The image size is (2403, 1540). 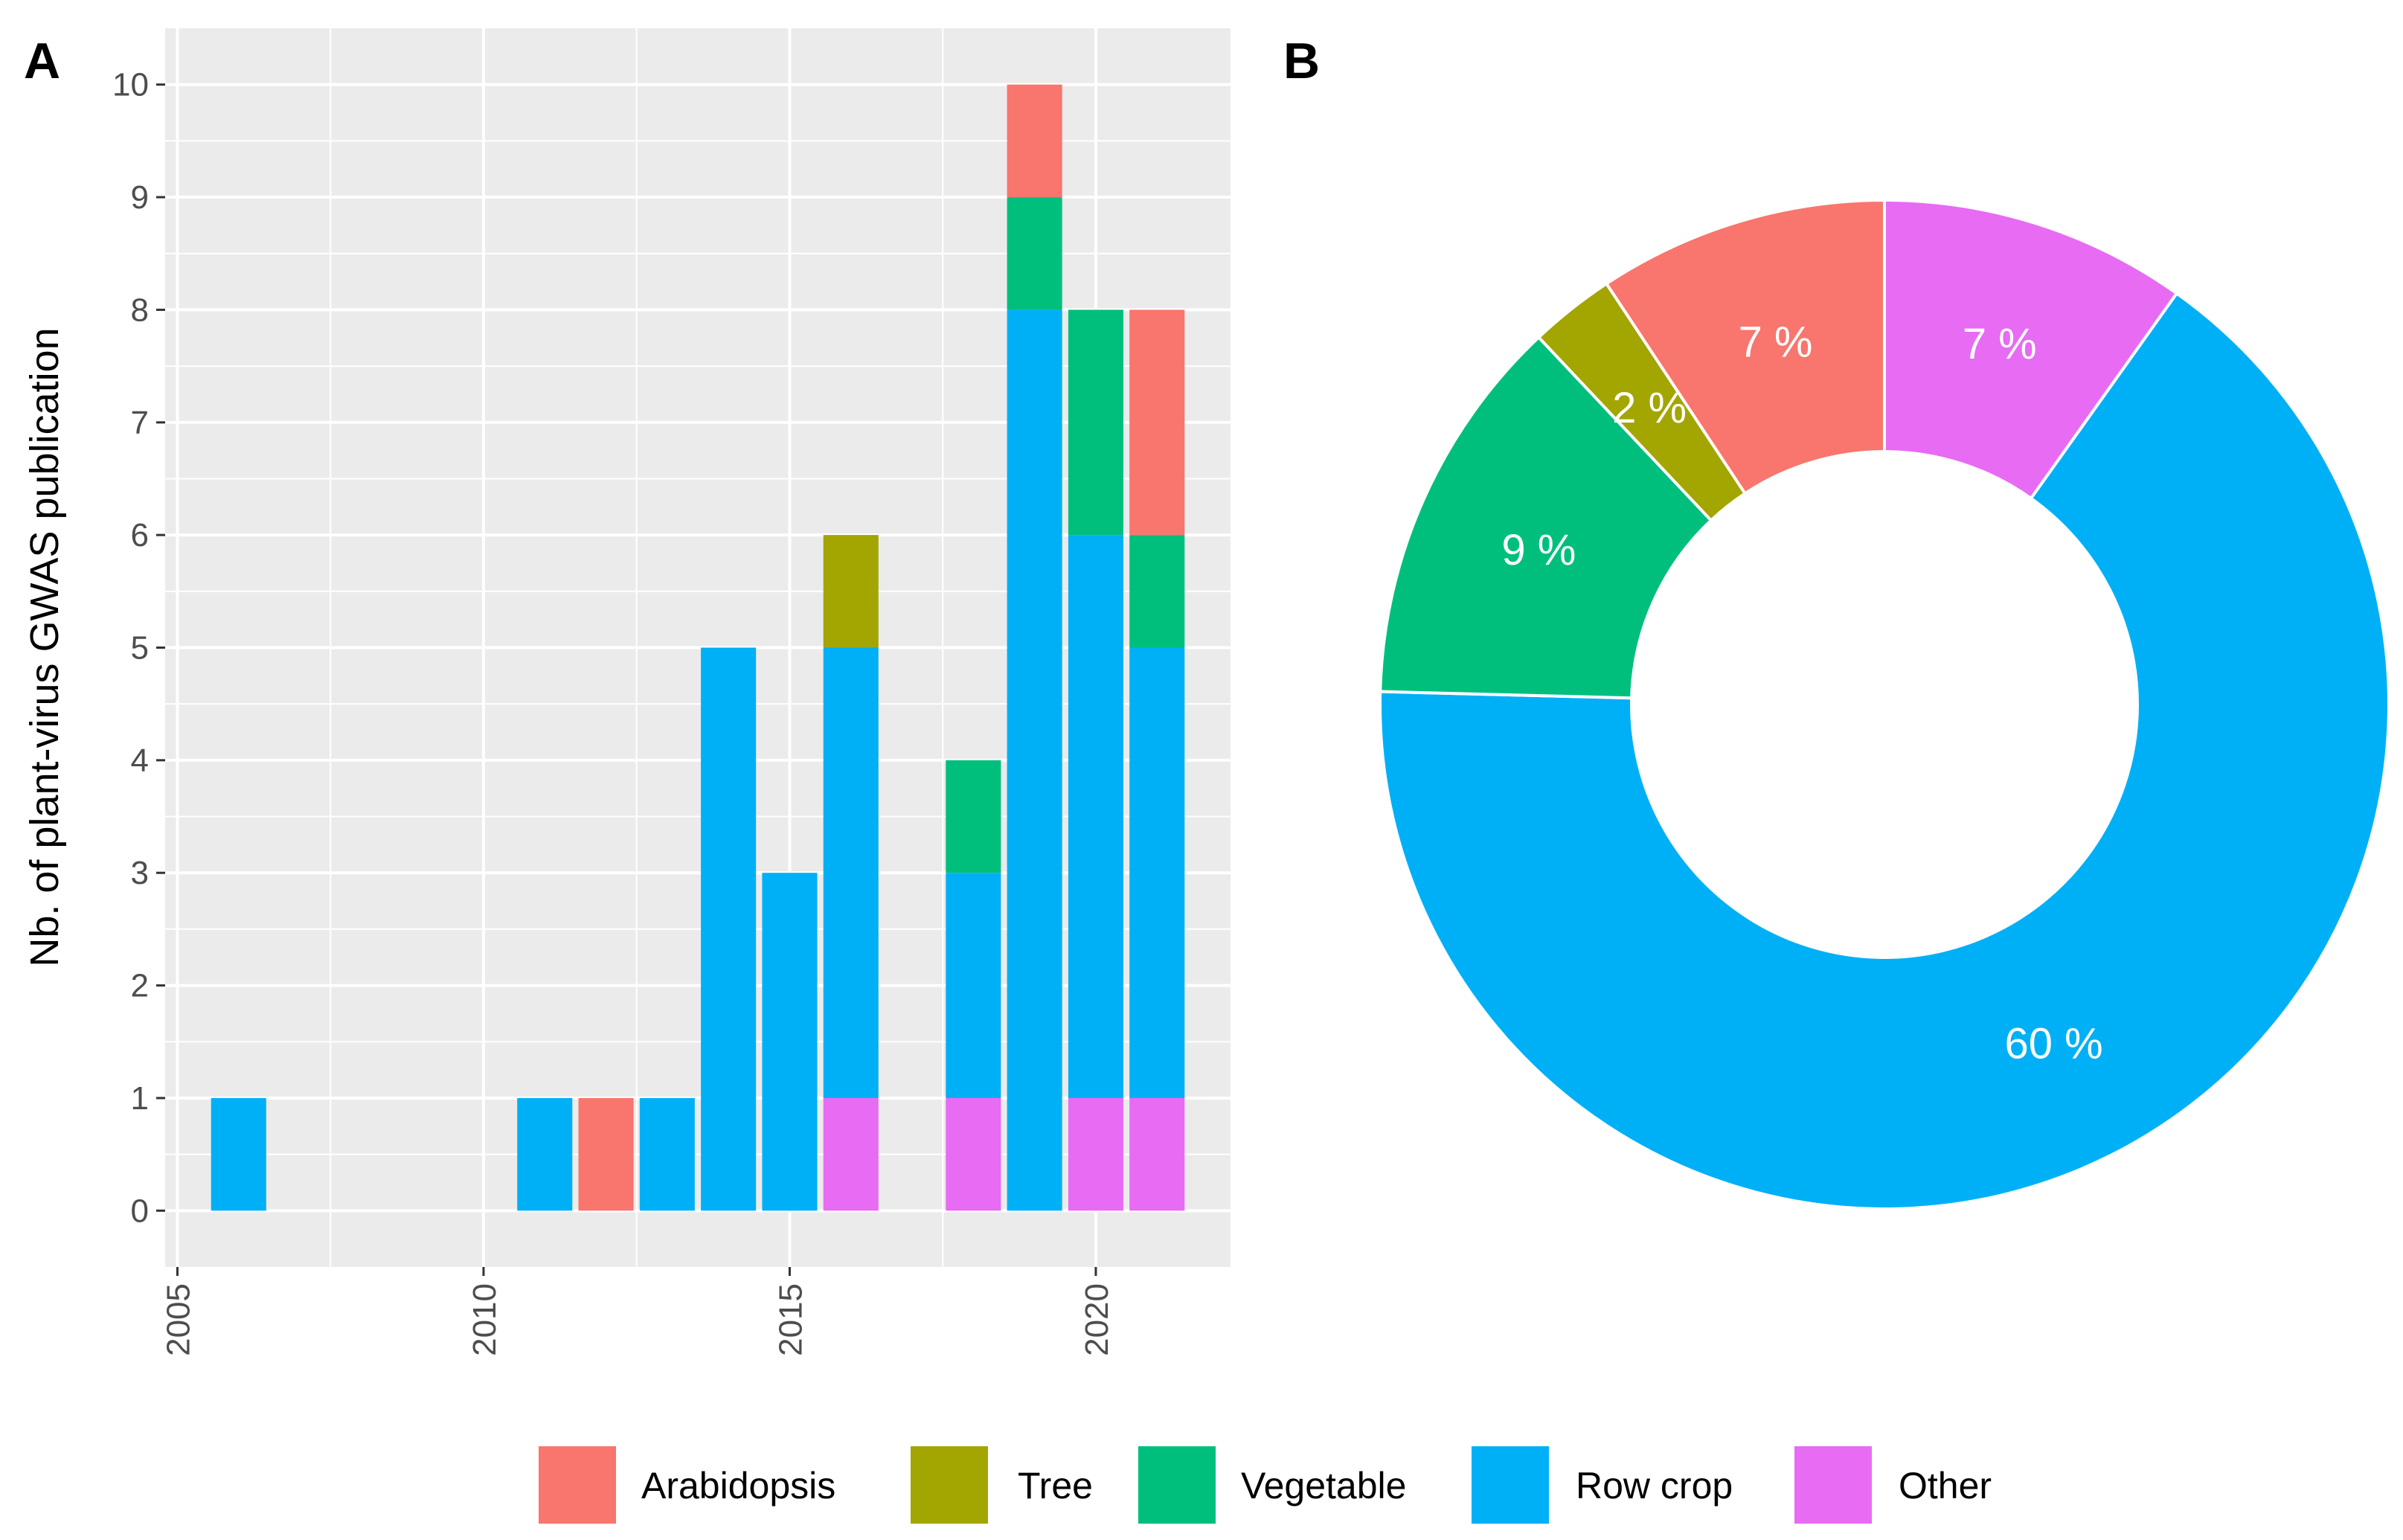 I want to click on panel-label-b: B, so click(x=1301, y=61).